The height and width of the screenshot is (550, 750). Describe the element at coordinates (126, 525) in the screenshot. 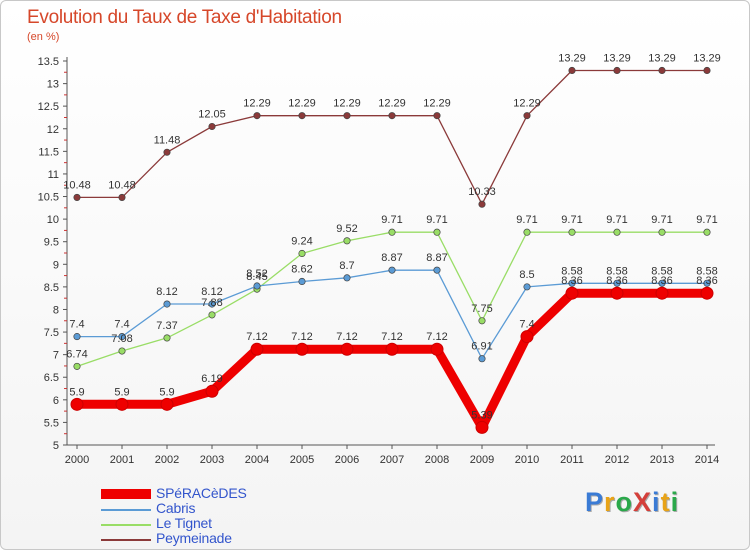

I see `legend-swatch-le-tignet` at that location.